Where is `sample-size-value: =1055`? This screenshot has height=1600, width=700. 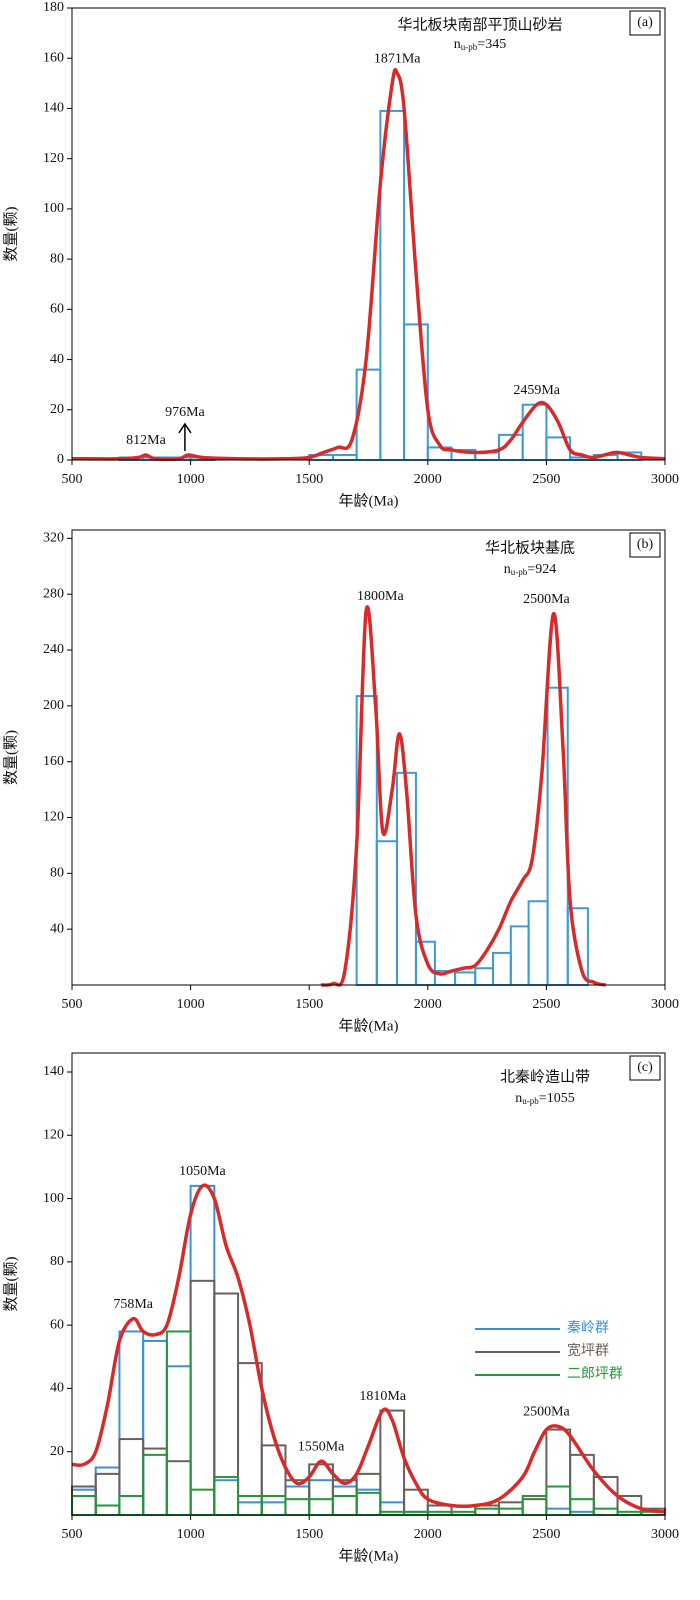 sample-size-value: =1055 is located at coordinates (557, 1098).